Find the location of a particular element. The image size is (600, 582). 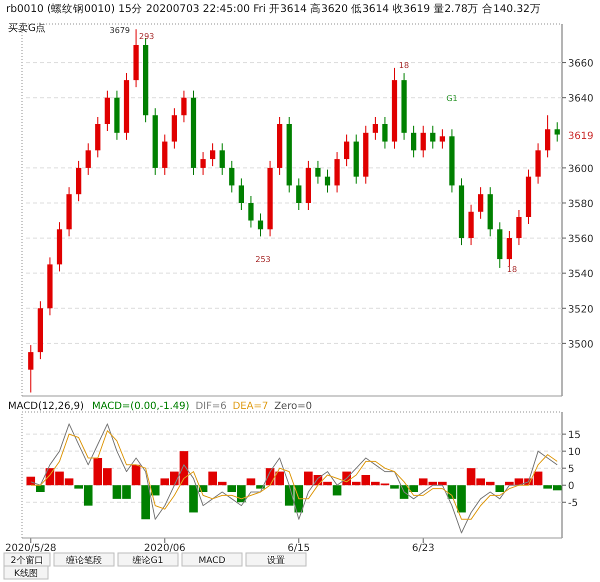

annotation: G1 is located at coordinates (452, 98).